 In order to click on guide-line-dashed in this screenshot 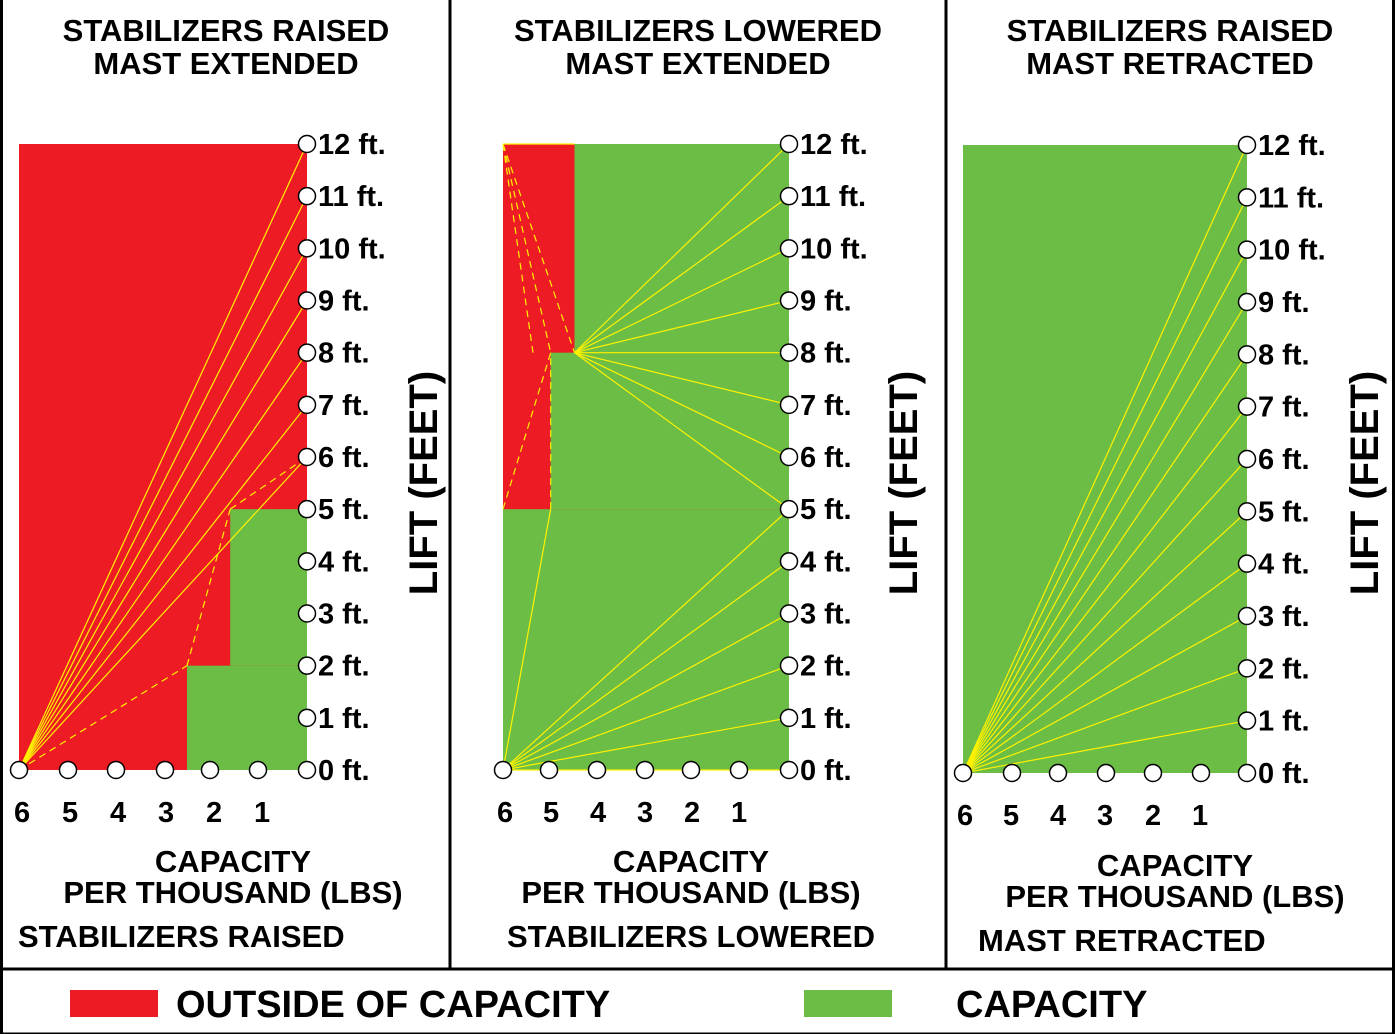, I will do `click(268, 483)`.